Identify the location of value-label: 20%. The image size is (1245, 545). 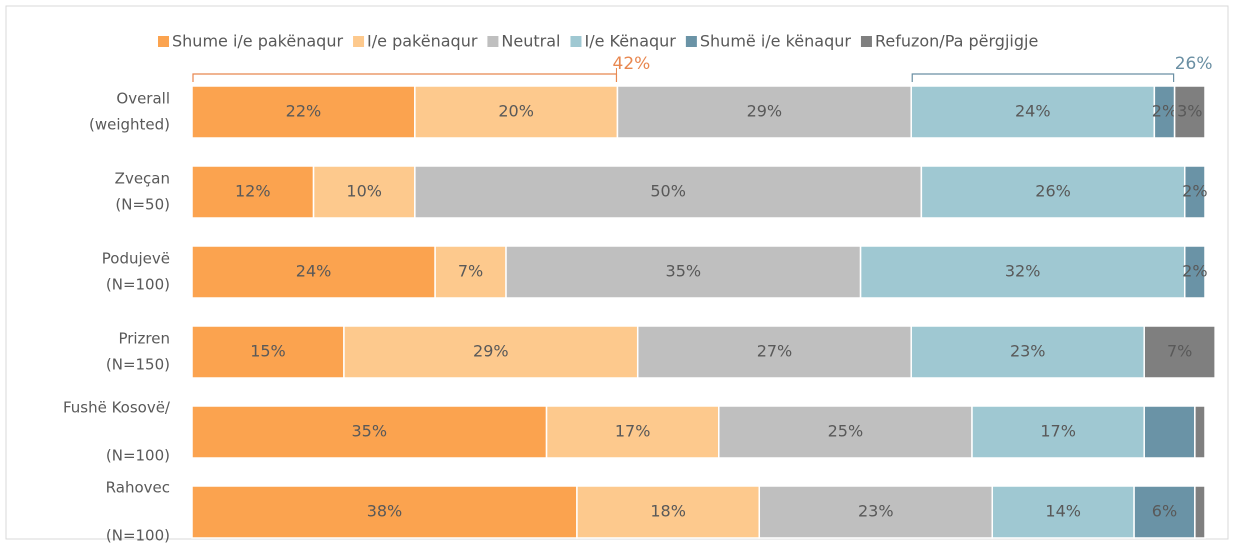
(516, 111).